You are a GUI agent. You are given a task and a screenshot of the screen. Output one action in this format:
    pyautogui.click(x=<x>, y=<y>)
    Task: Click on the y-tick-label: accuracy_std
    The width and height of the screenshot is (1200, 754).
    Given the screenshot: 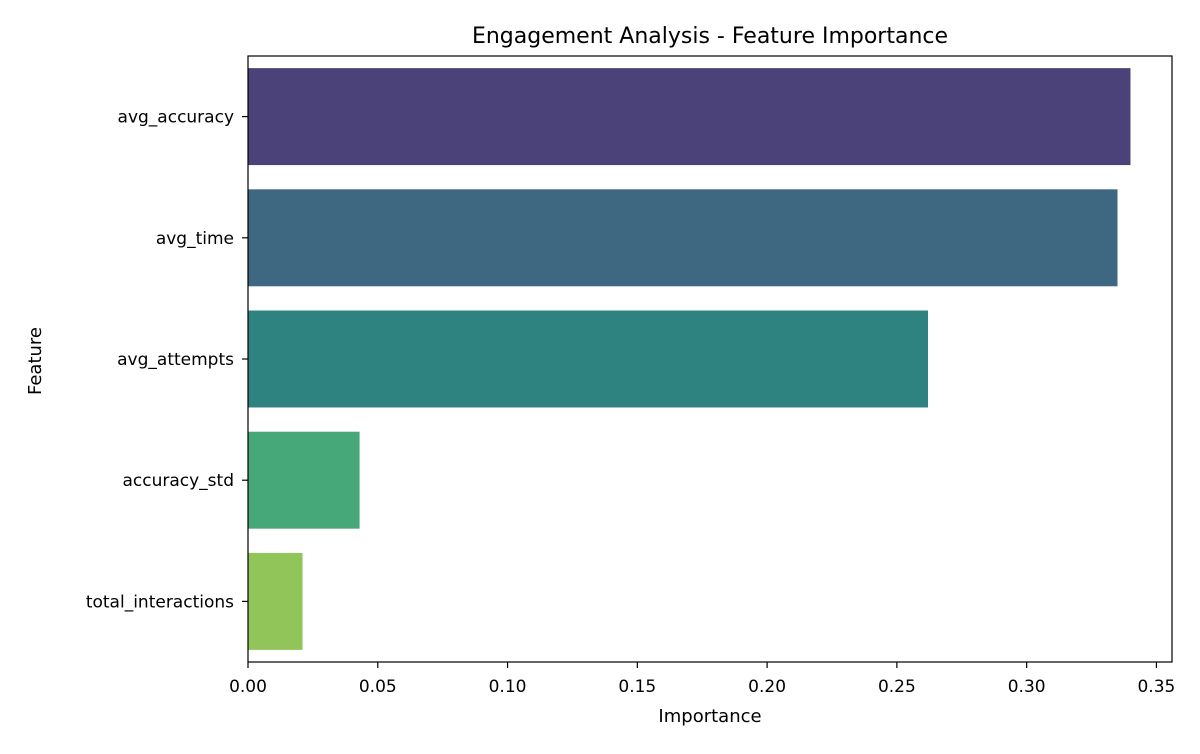 What is the action you would take?
    pyautogui.click(x=178, y=481)
    